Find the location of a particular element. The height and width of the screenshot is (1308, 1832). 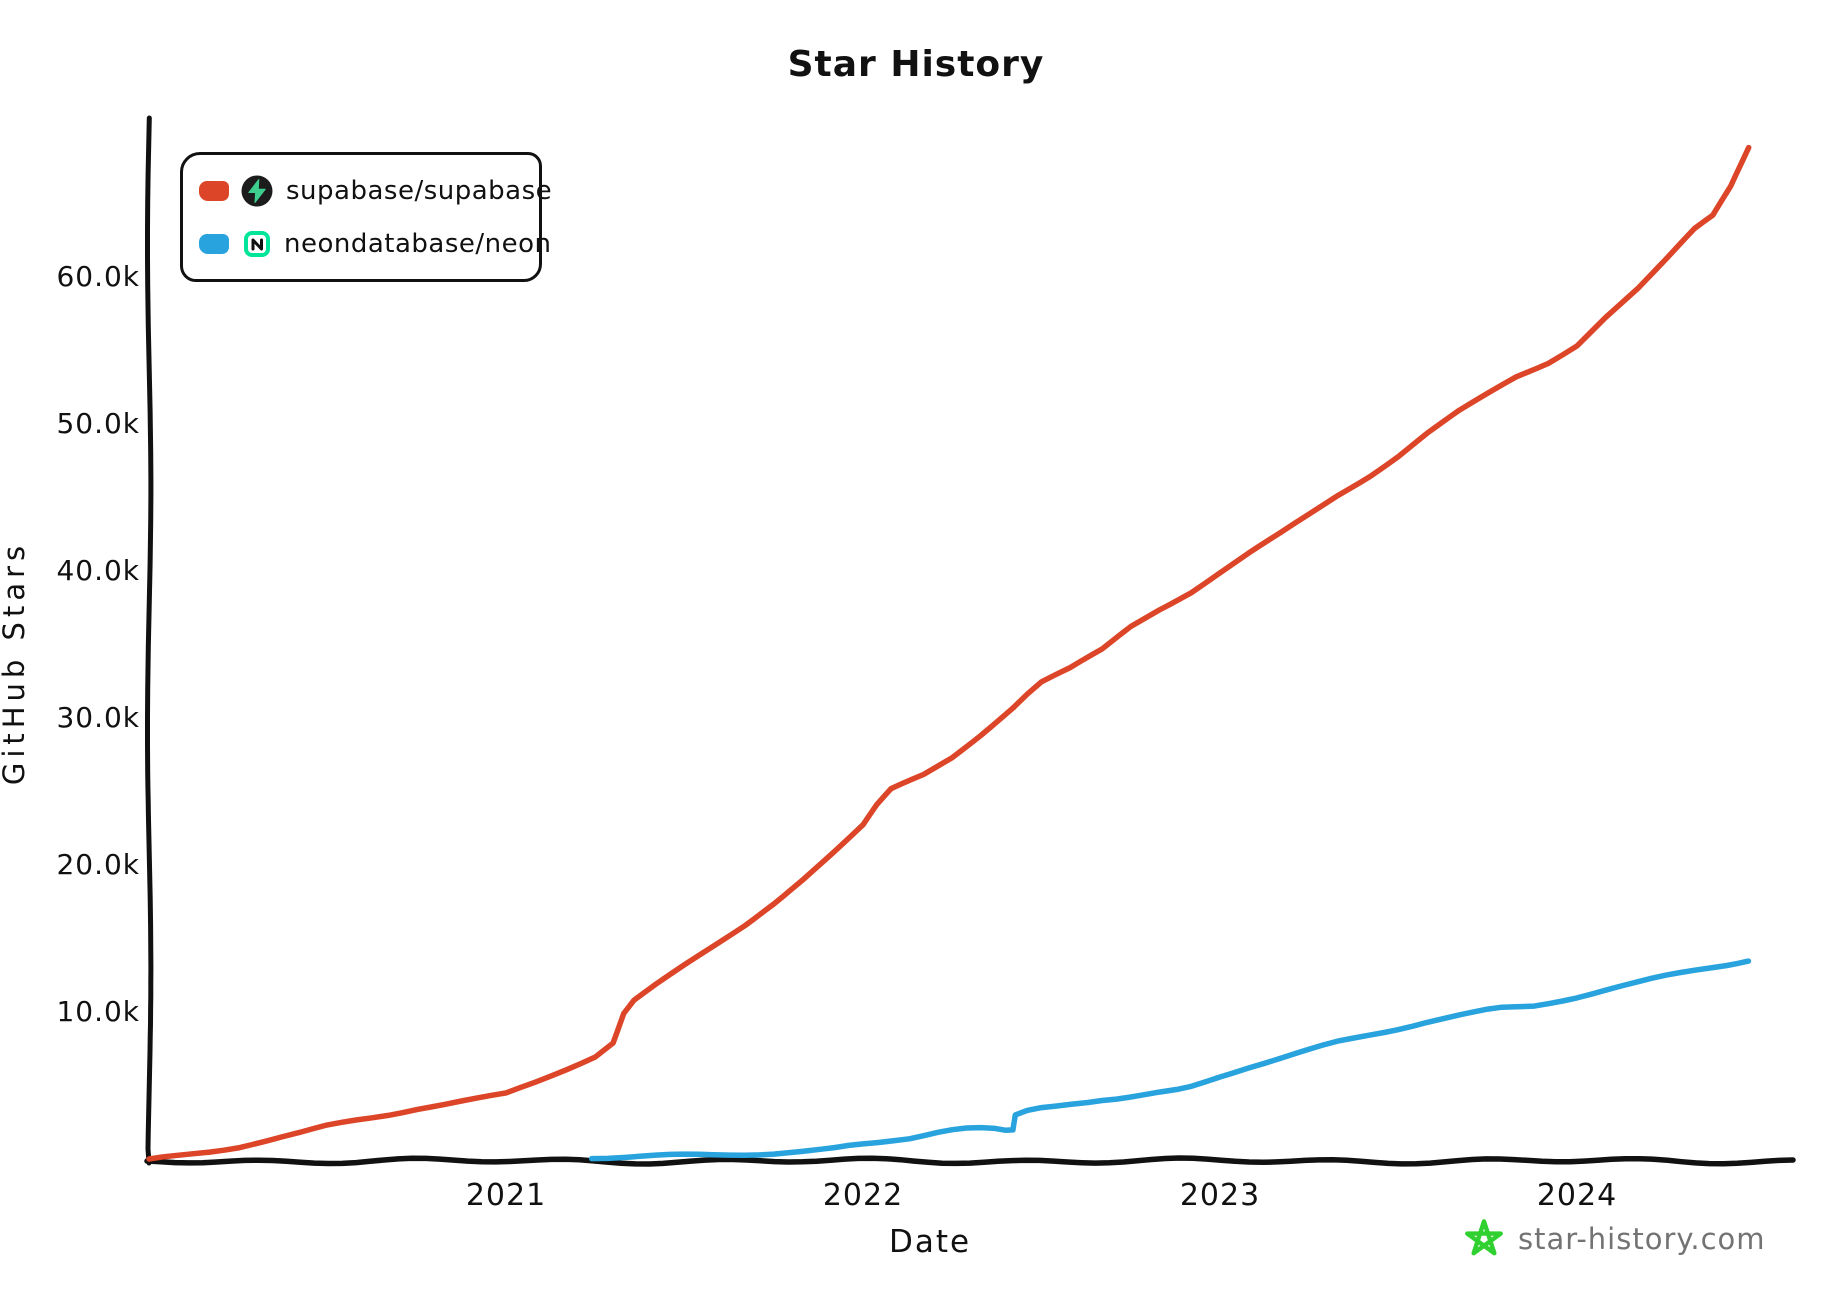

watermark: star-history.com is located at coordinates (1614, 1239).